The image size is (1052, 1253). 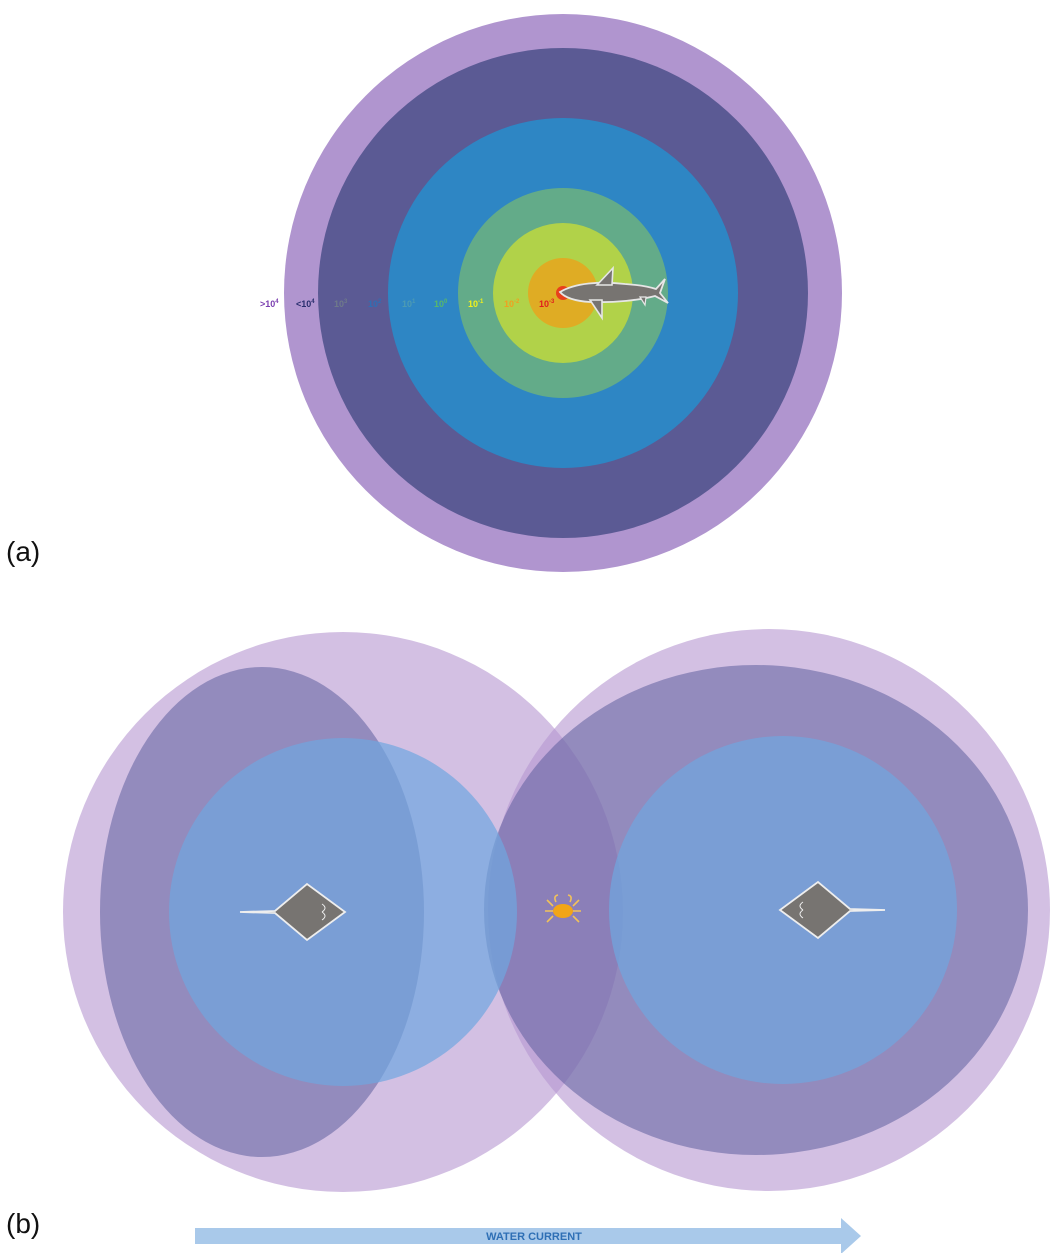 What do you see at coordinates (293, 912) in the screenshot?
I see `stingray-left-icon` at bounding box center [293, 912].